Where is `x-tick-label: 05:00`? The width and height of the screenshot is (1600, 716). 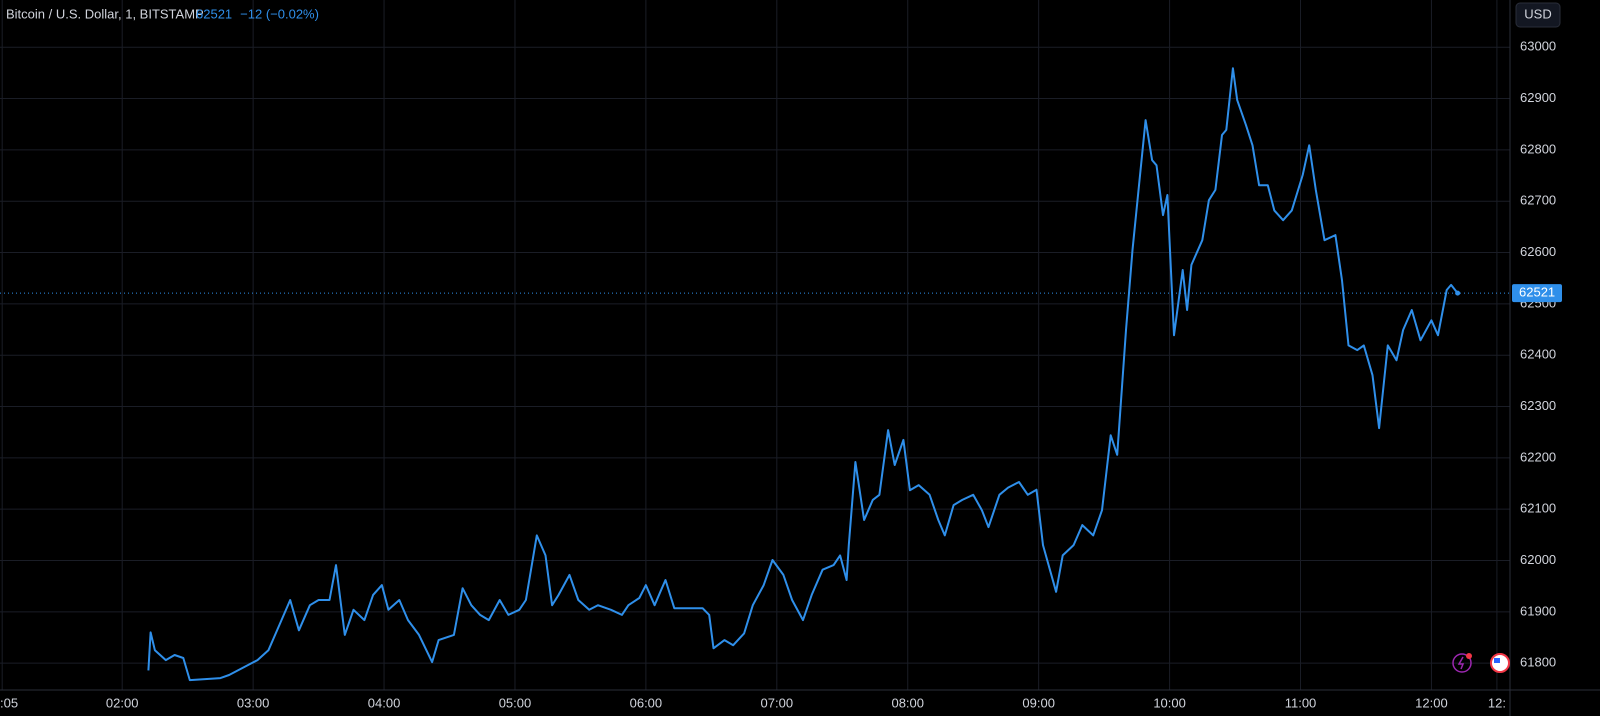 x-tick-label: 05:00 is located at coordinates (515, 702).